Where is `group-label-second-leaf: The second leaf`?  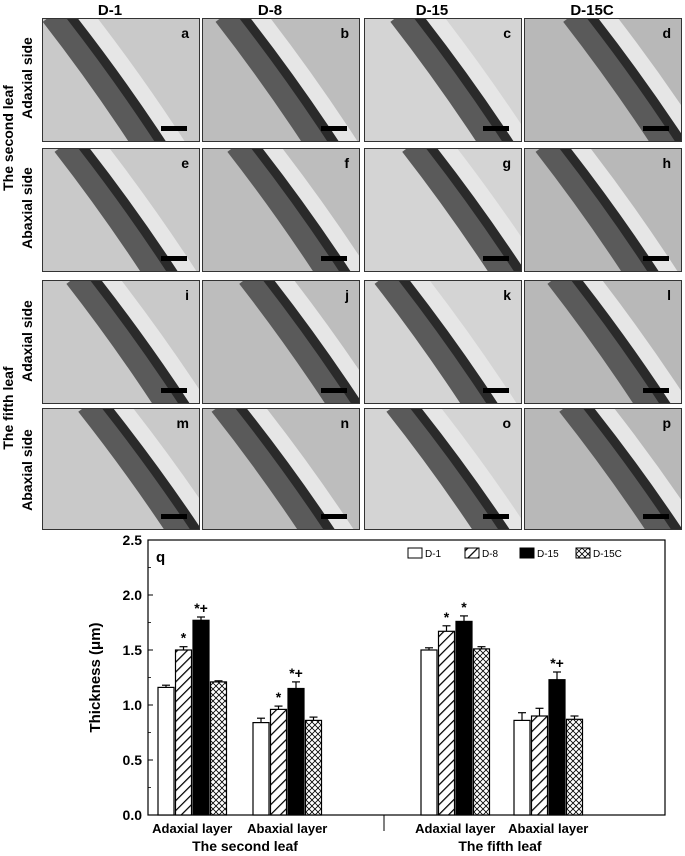 group-label-second-leaf: The second leaf is located at coordinates (8, 138).